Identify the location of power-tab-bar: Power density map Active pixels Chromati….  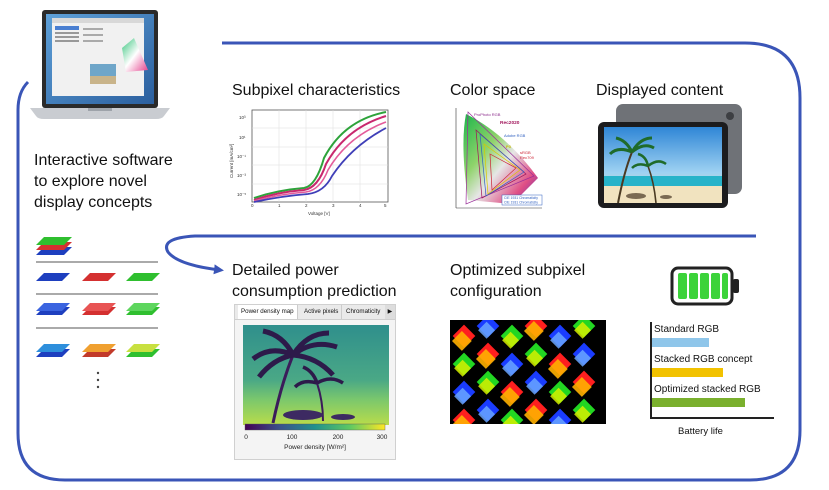
(315, 312).